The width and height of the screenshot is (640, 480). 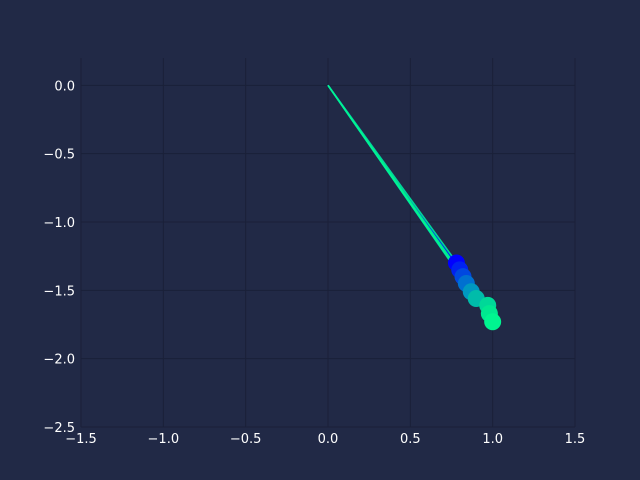 What do you see at coordinates (410, 439) in the screenshot?
I see `x-tick-label: 0.5` at bounding box center [410, 439].